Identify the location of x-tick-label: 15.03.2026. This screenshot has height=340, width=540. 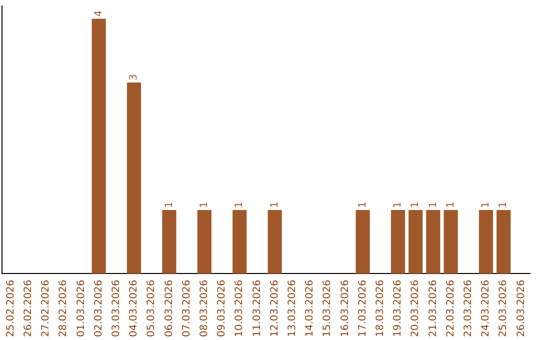
(328, 309).